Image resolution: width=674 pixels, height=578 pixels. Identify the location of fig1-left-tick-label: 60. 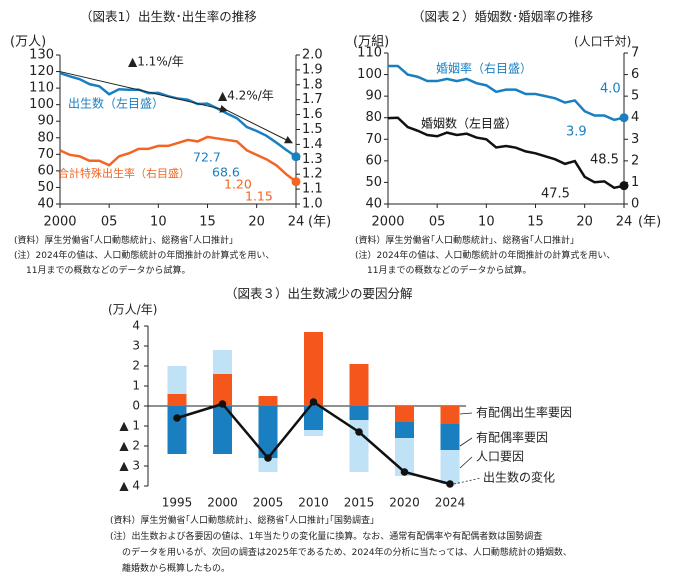
(45, 170).